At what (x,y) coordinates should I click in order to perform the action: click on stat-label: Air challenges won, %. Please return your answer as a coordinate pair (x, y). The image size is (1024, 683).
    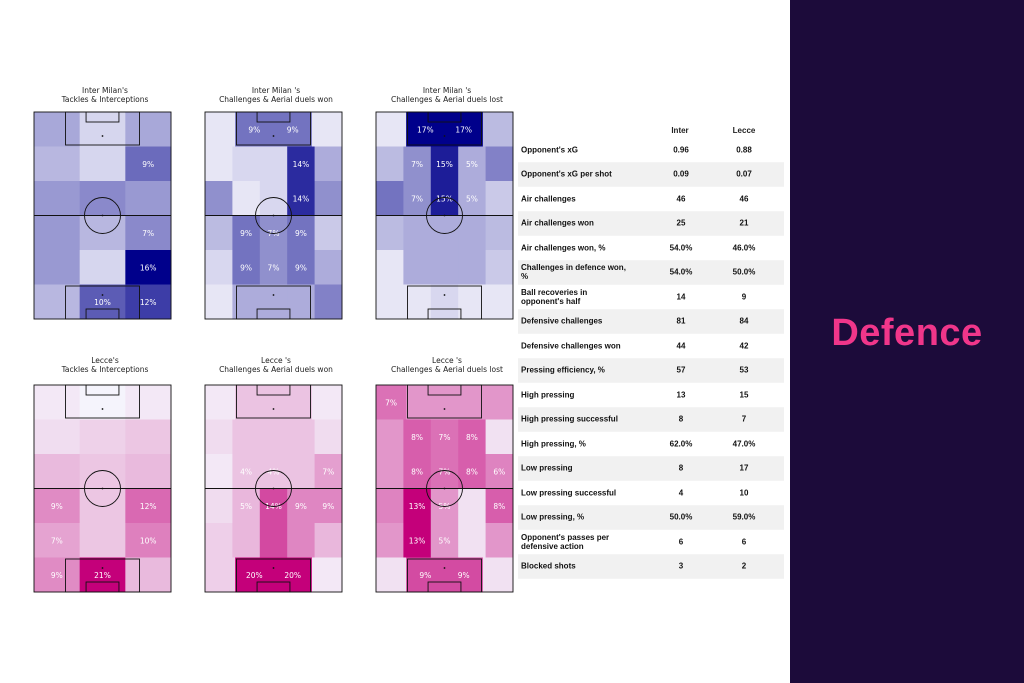
    Looking at the image, I should click on (563, 248).